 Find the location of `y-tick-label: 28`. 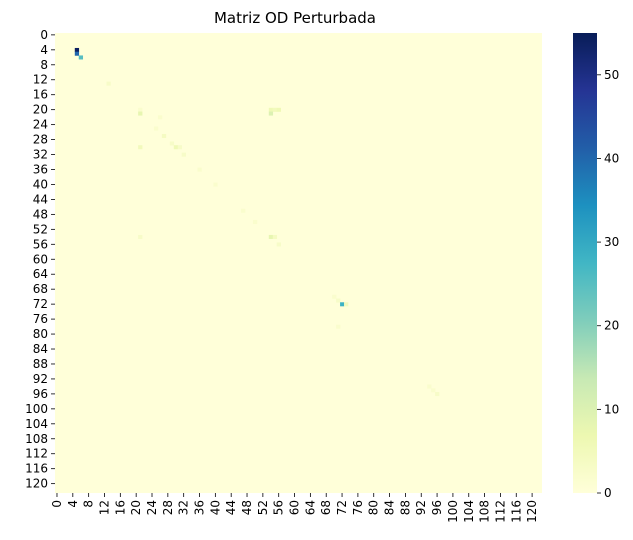

y-tick-label: 28 is located at coordinates (40, 140).